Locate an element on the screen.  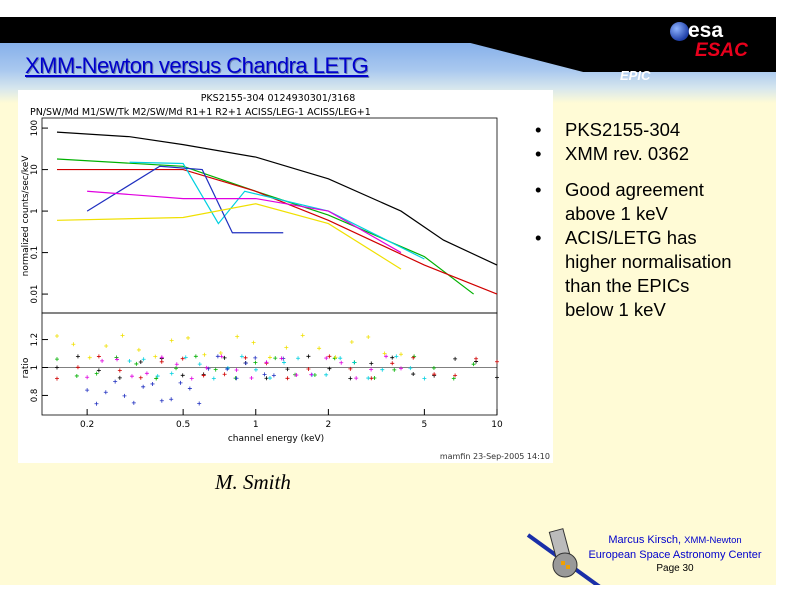
x-tick-label: 5 is located at coordinates (425, 425).